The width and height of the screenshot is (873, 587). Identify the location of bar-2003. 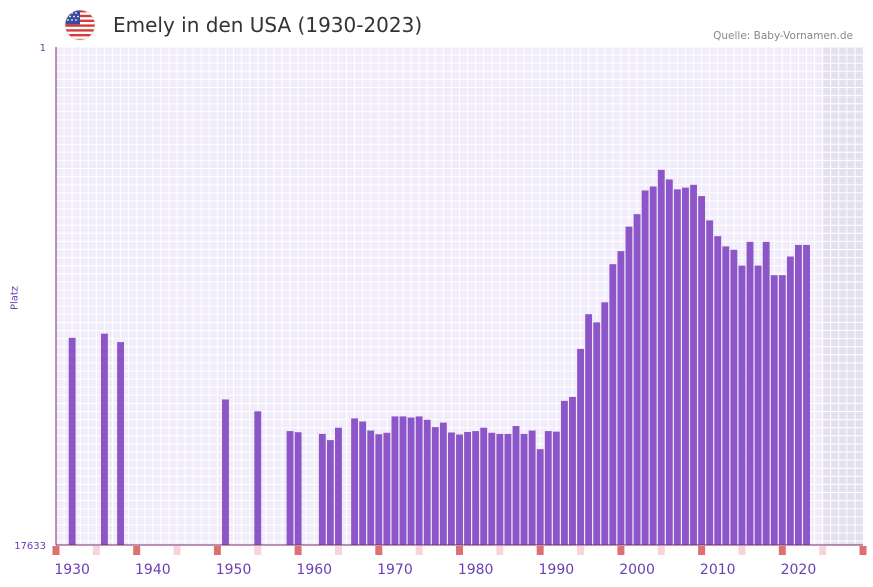
(661, 357).